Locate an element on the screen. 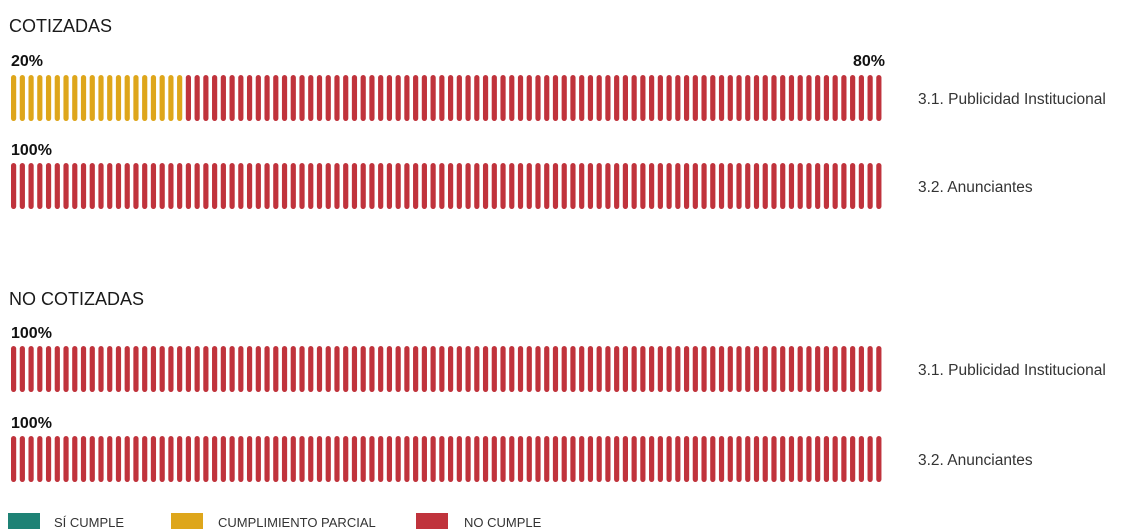  category-label: 3.2. Anunciantes is located at coordinates (975, 187).